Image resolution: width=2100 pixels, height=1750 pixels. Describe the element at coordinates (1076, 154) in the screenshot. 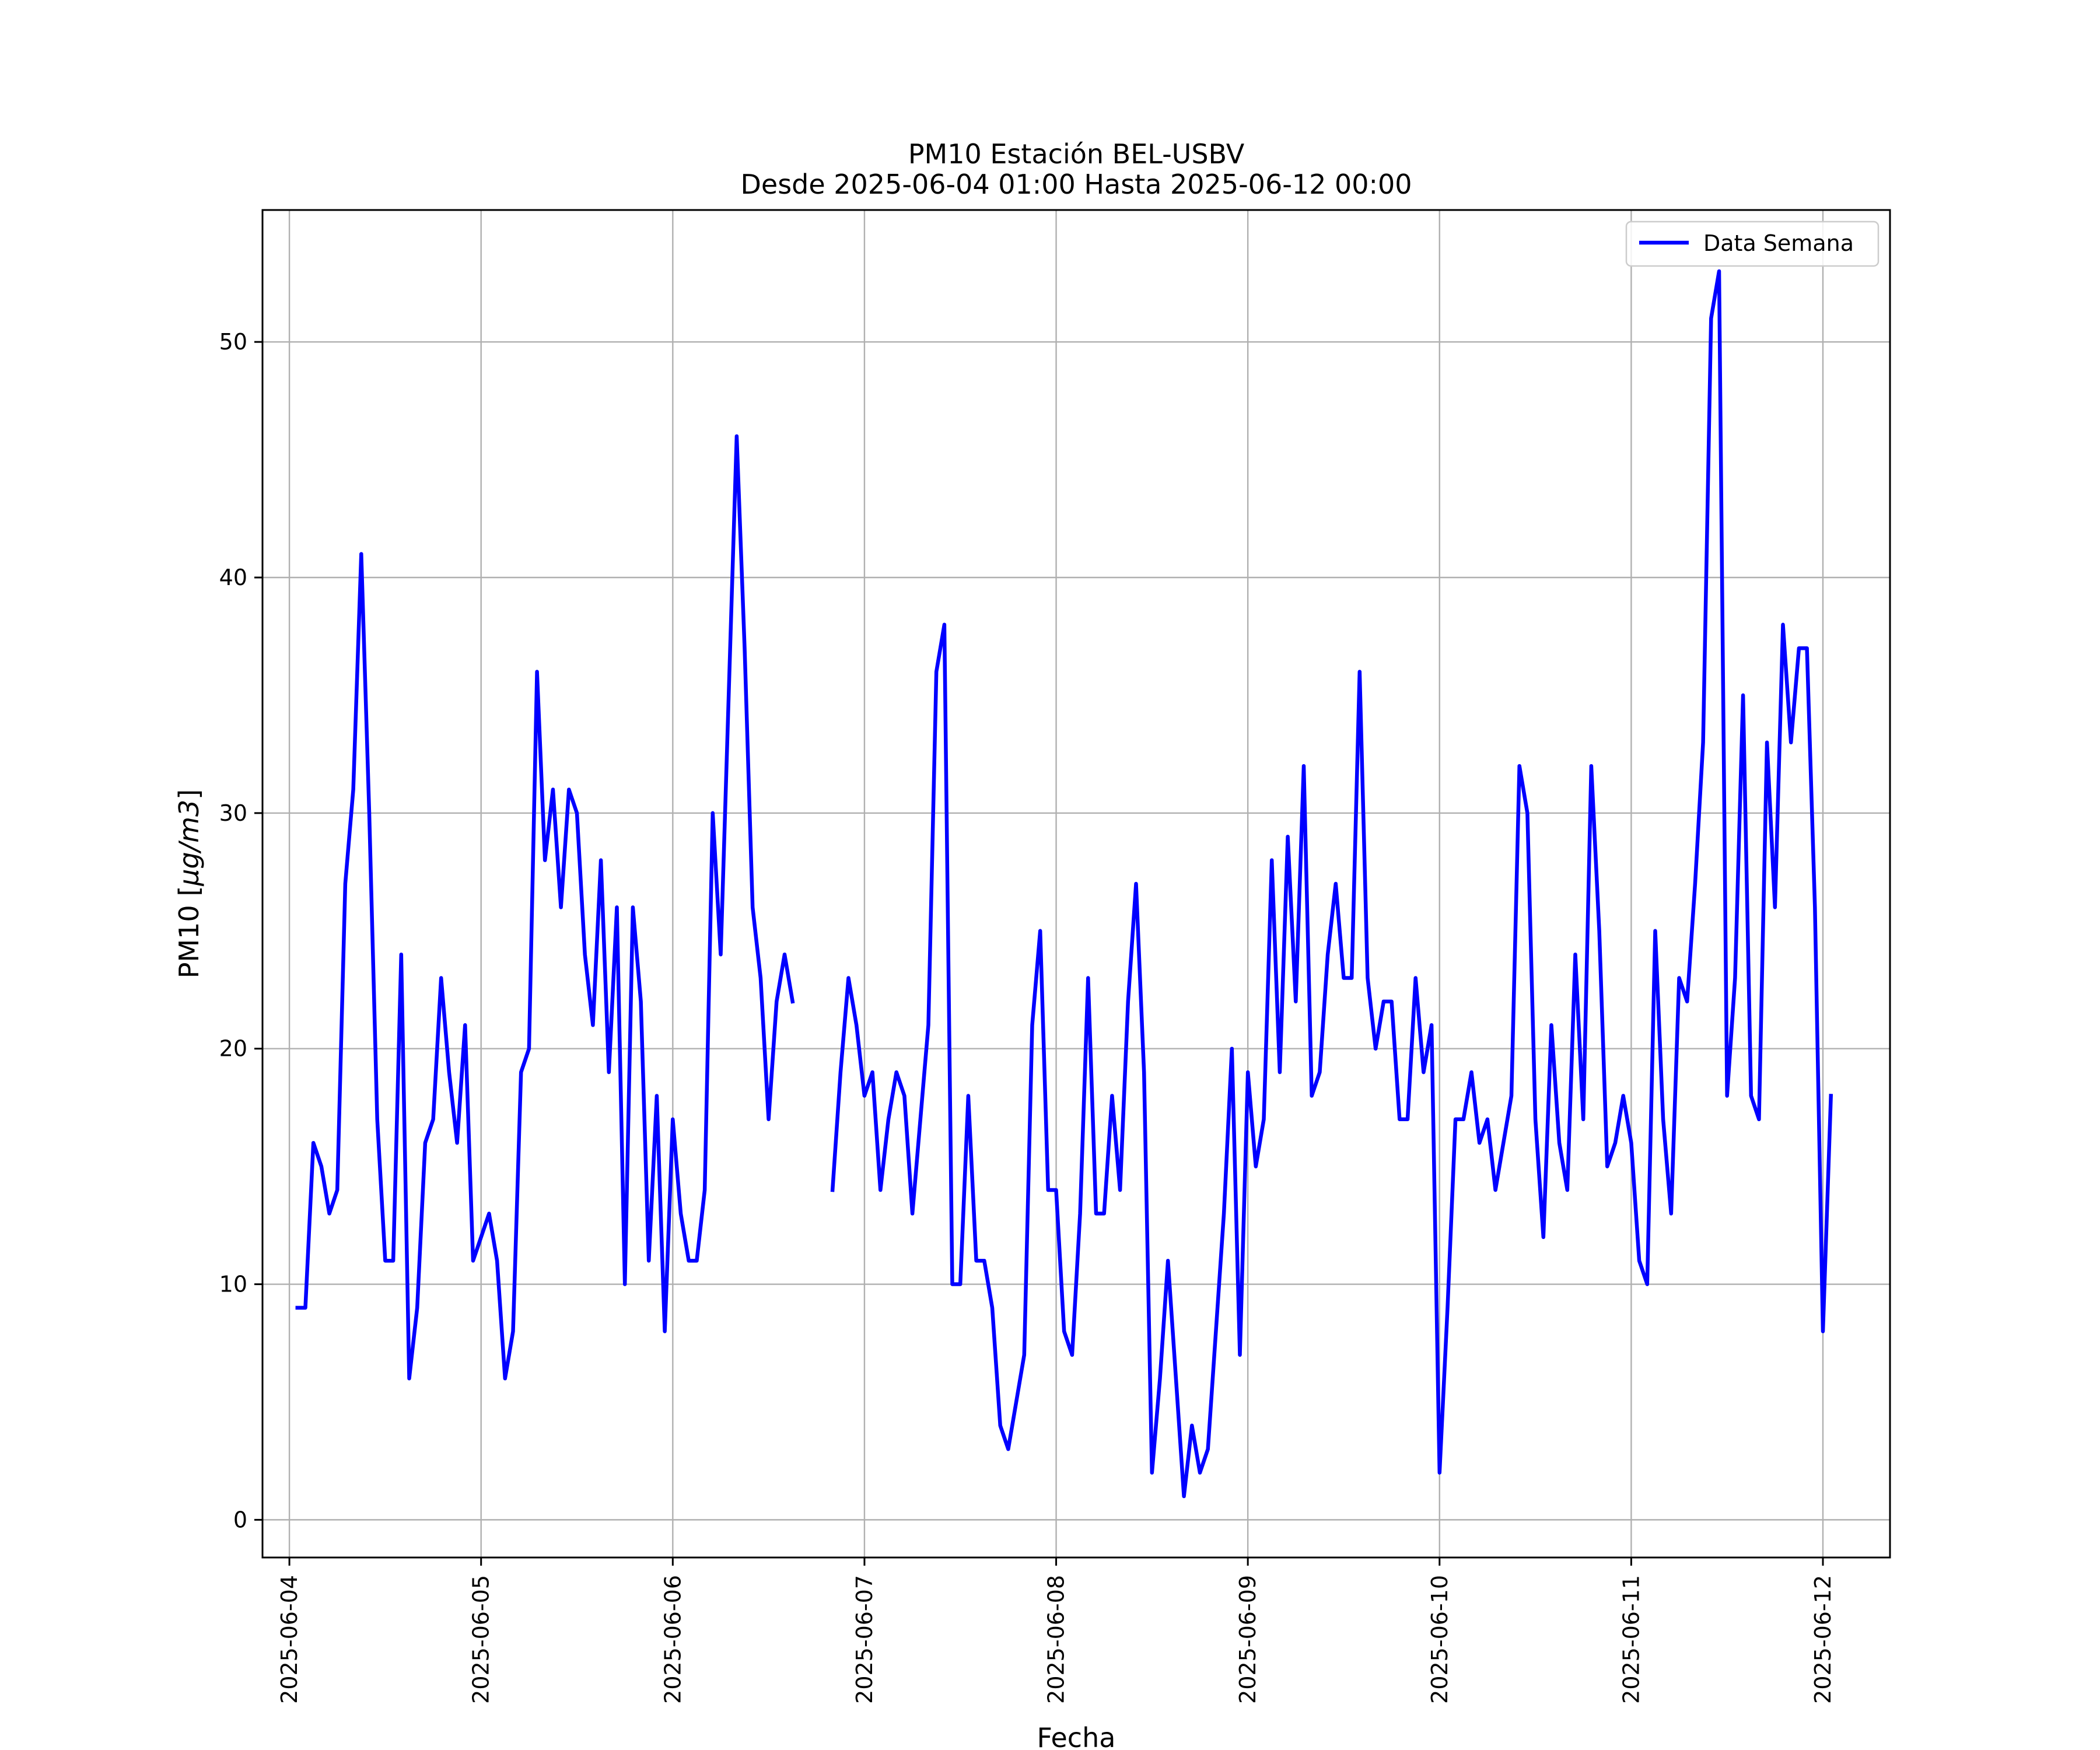

I see `chart-title: PM10 Estación BEL-USBV` at that location.